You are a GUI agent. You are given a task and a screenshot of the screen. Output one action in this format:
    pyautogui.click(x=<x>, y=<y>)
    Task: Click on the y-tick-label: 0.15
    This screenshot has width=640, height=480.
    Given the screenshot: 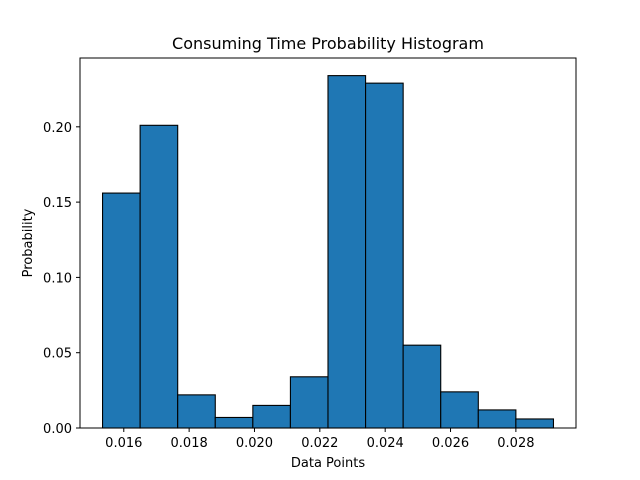 What is the action you would take?
    pyautogui.click(x=57, y=203)
    